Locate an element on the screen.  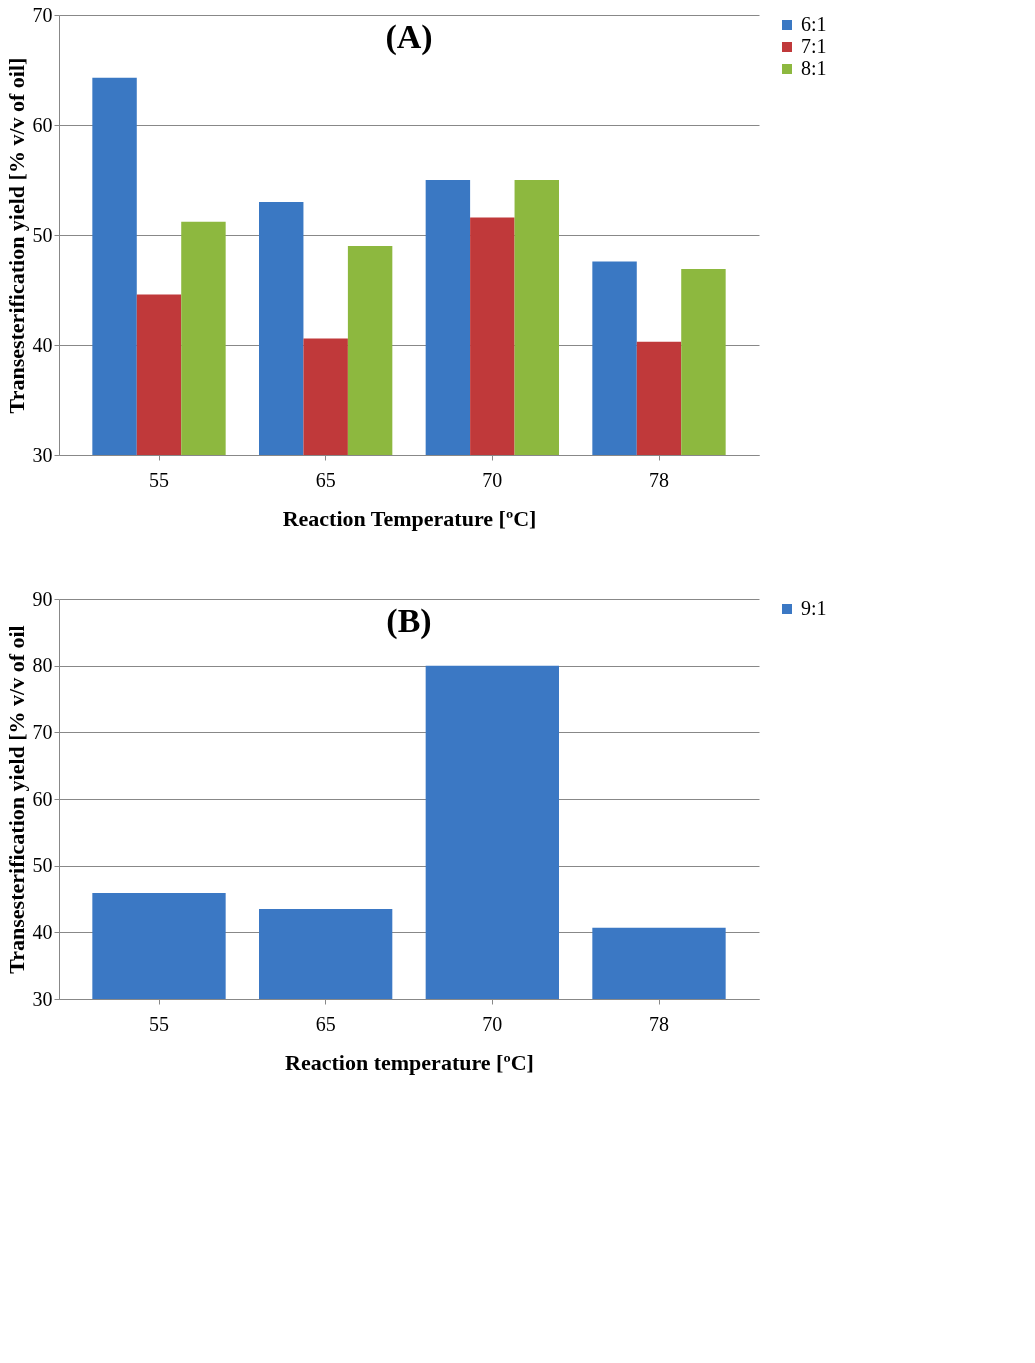
chart-title: (A) is located at coordinates (409, 37).